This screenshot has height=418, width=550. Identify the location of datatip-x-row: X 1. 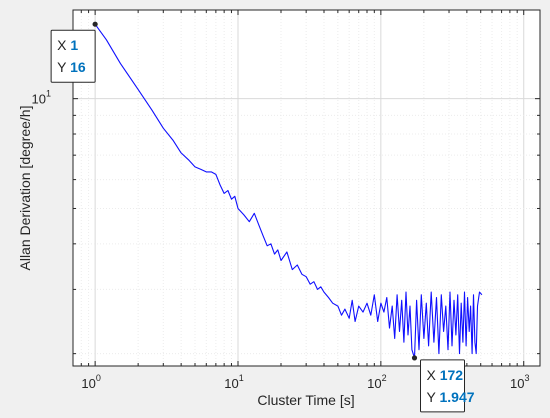
(67, 45).